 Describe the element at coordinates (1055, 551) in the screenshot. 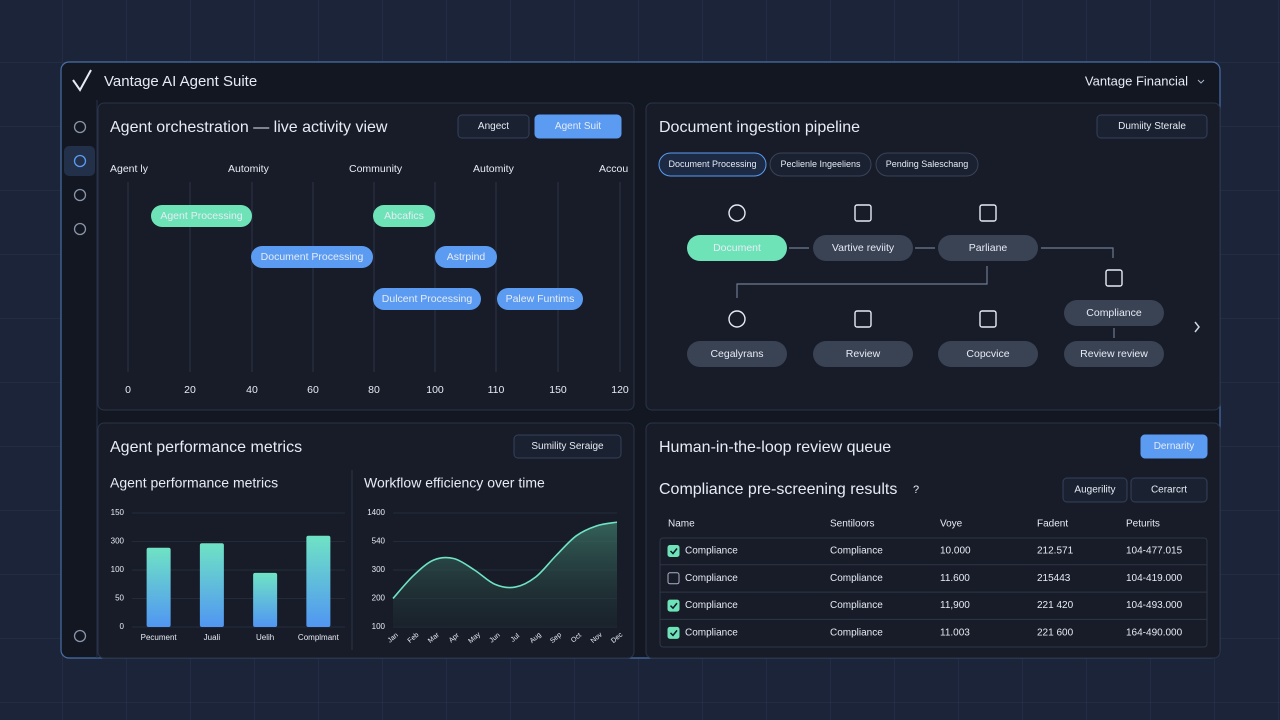

I see `table-cell: 212.571` at that location.